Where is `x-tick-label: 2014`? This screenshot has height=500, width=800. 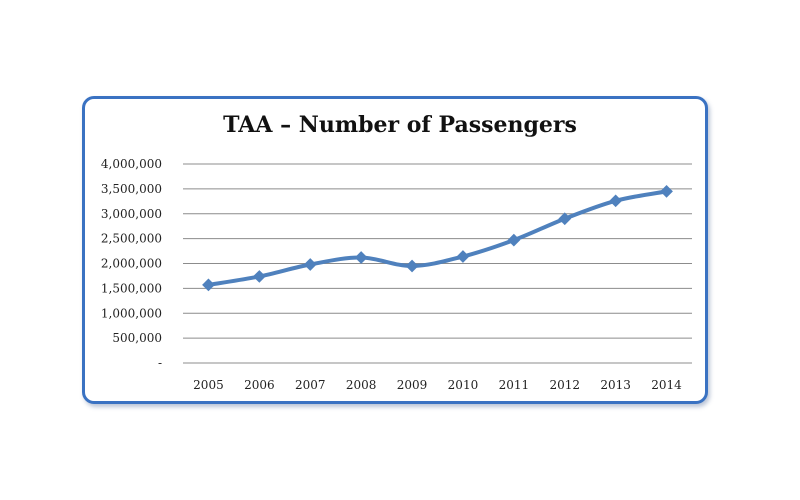 x-tick-label: 2014 is located at coordinates (666, 385).